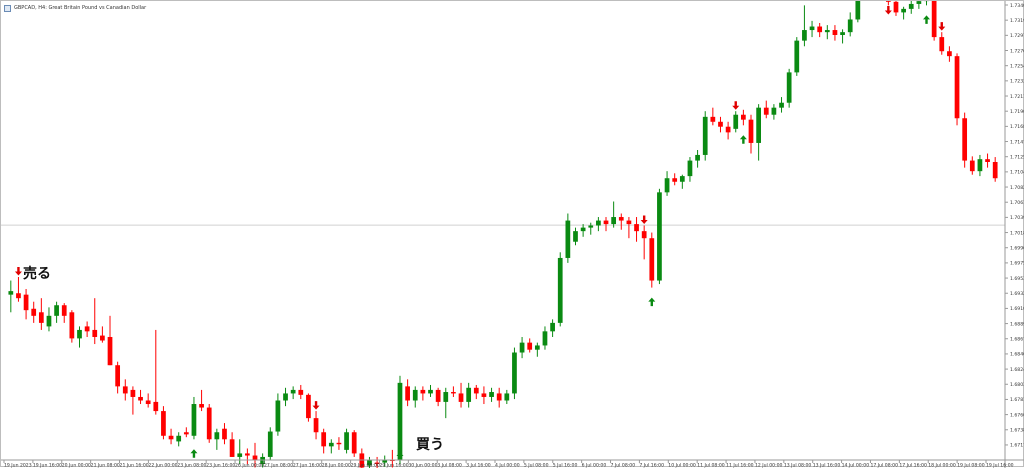 The image size is (1024, 468). I want to click on time-tick-label: 19 Jun 16:00, so click(47, 465).